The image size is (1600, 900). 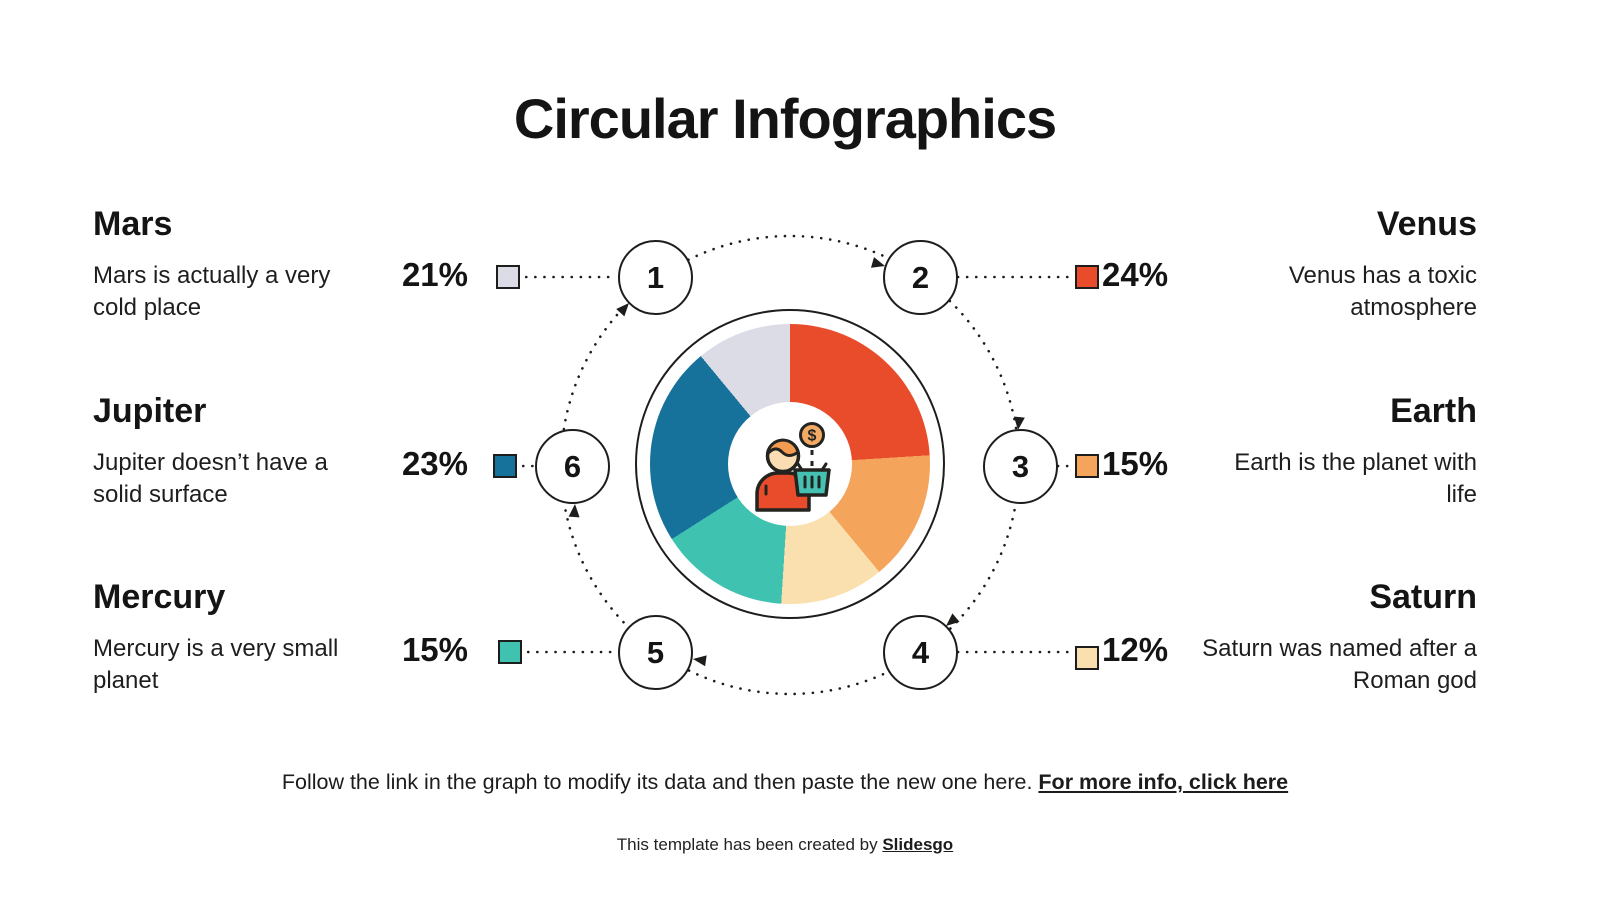 I want to click on mercury-percent: 15%, so click(x=434, y=649).